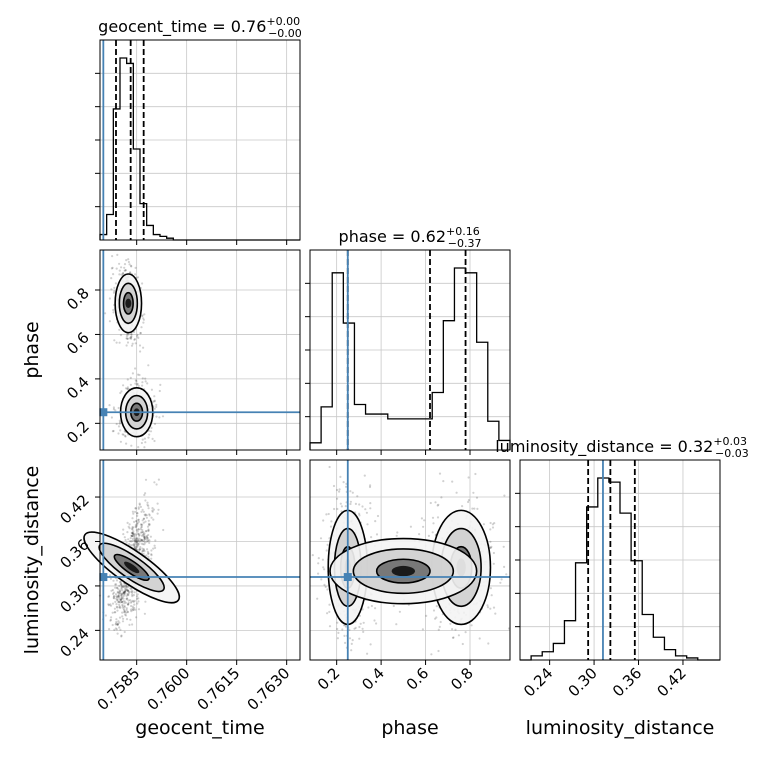 Image resolution: width=760 pixels, height=760 pixels. Describe the element at coordinates (410, 237) in the screenshot. I see `panel-title-phase: phase = 0.62+0.16 −0.37` at that location.